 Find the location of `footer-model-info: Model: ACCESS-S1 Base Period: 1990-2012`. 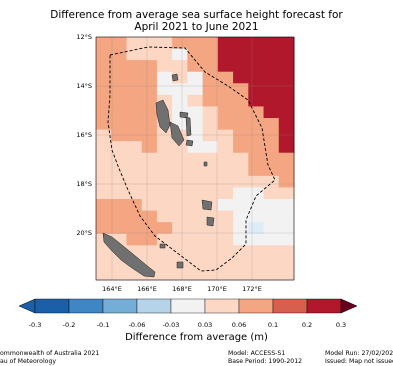

footer-model-info: Model: ACCESS-S1 Base Period: 1990-2012 is located at coordinates (265, 358).